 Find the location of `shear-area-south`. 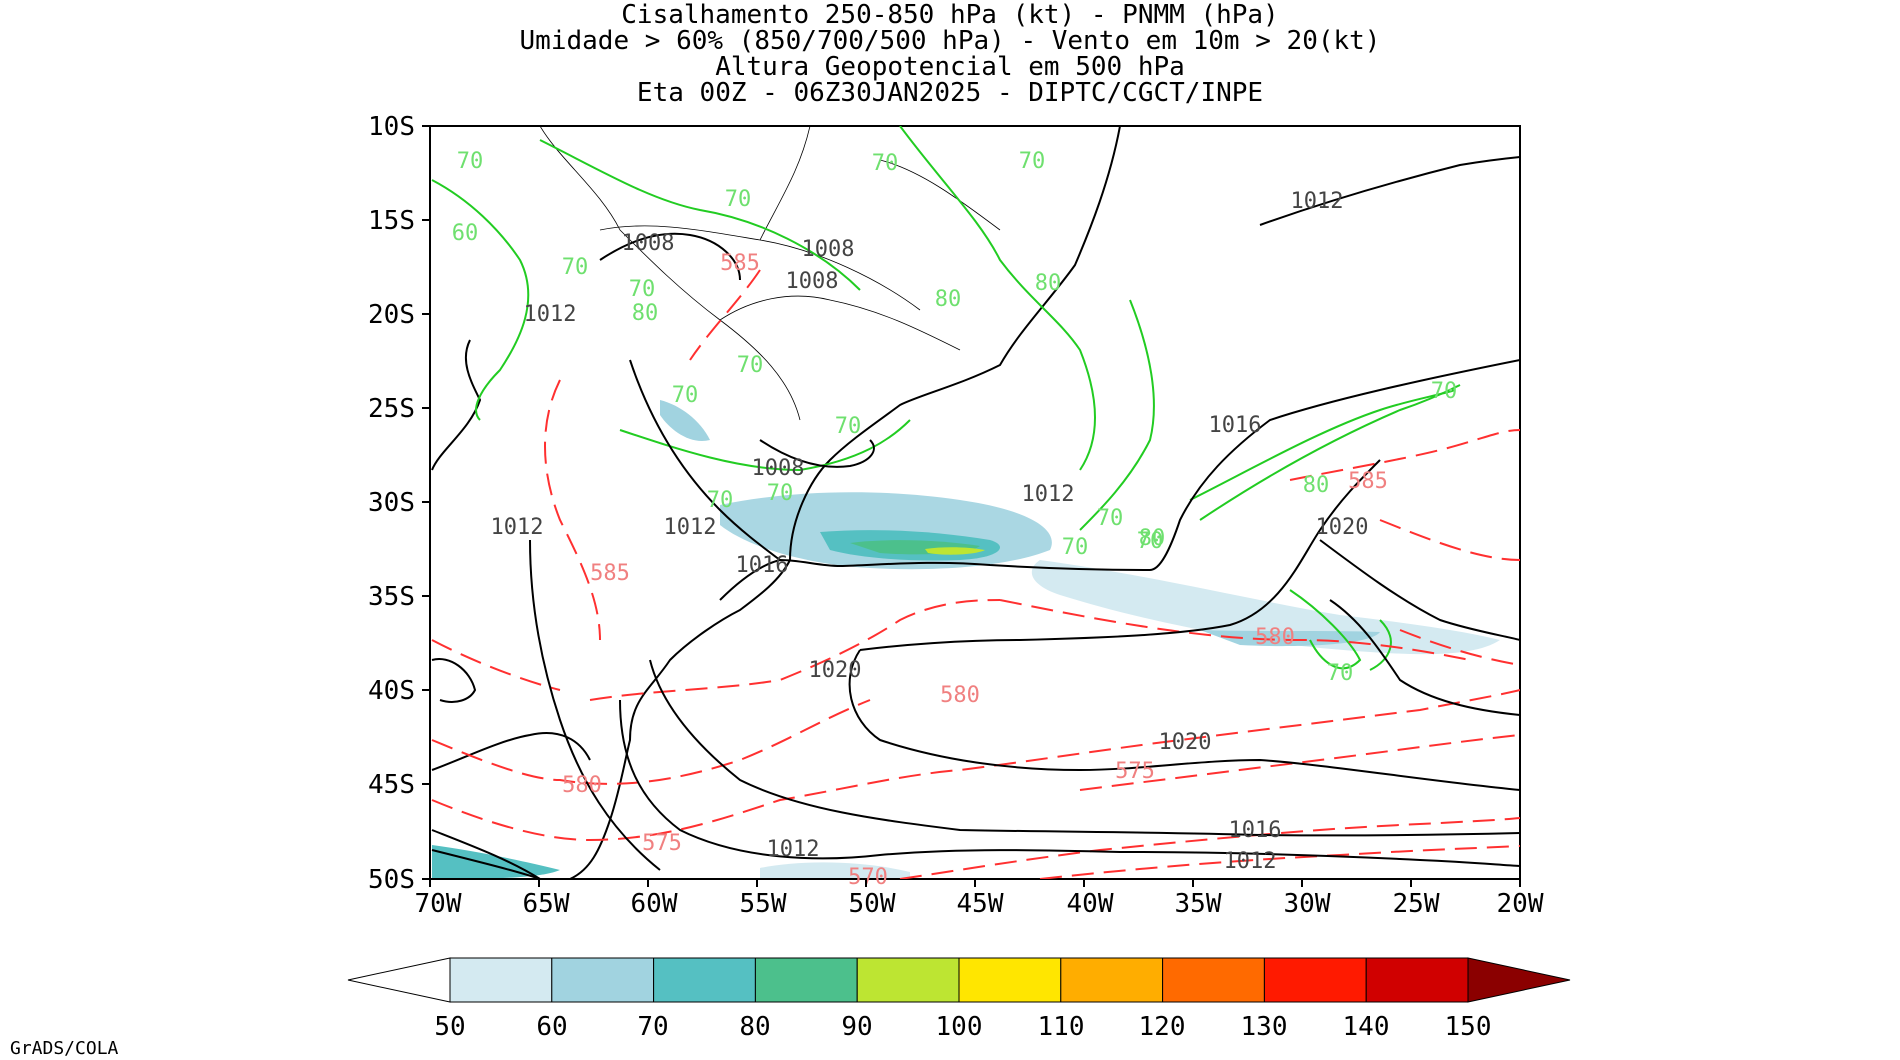

shear-area-south is located at coordinates (835, 870).